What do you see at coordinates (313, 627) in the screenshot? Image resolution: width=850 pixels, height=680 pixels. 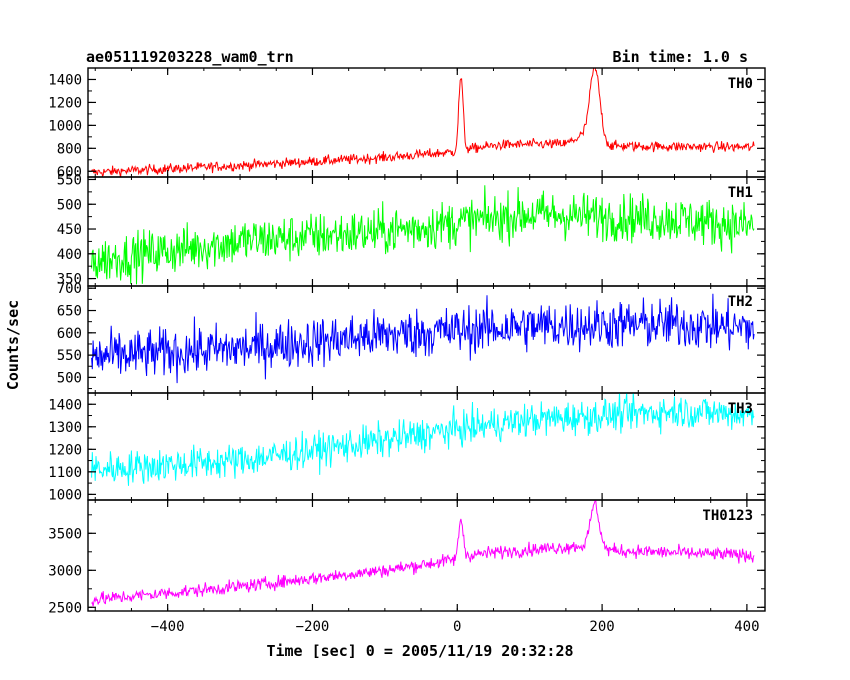 I see `x-tick-label: −200` at bounding box center [313, 627].